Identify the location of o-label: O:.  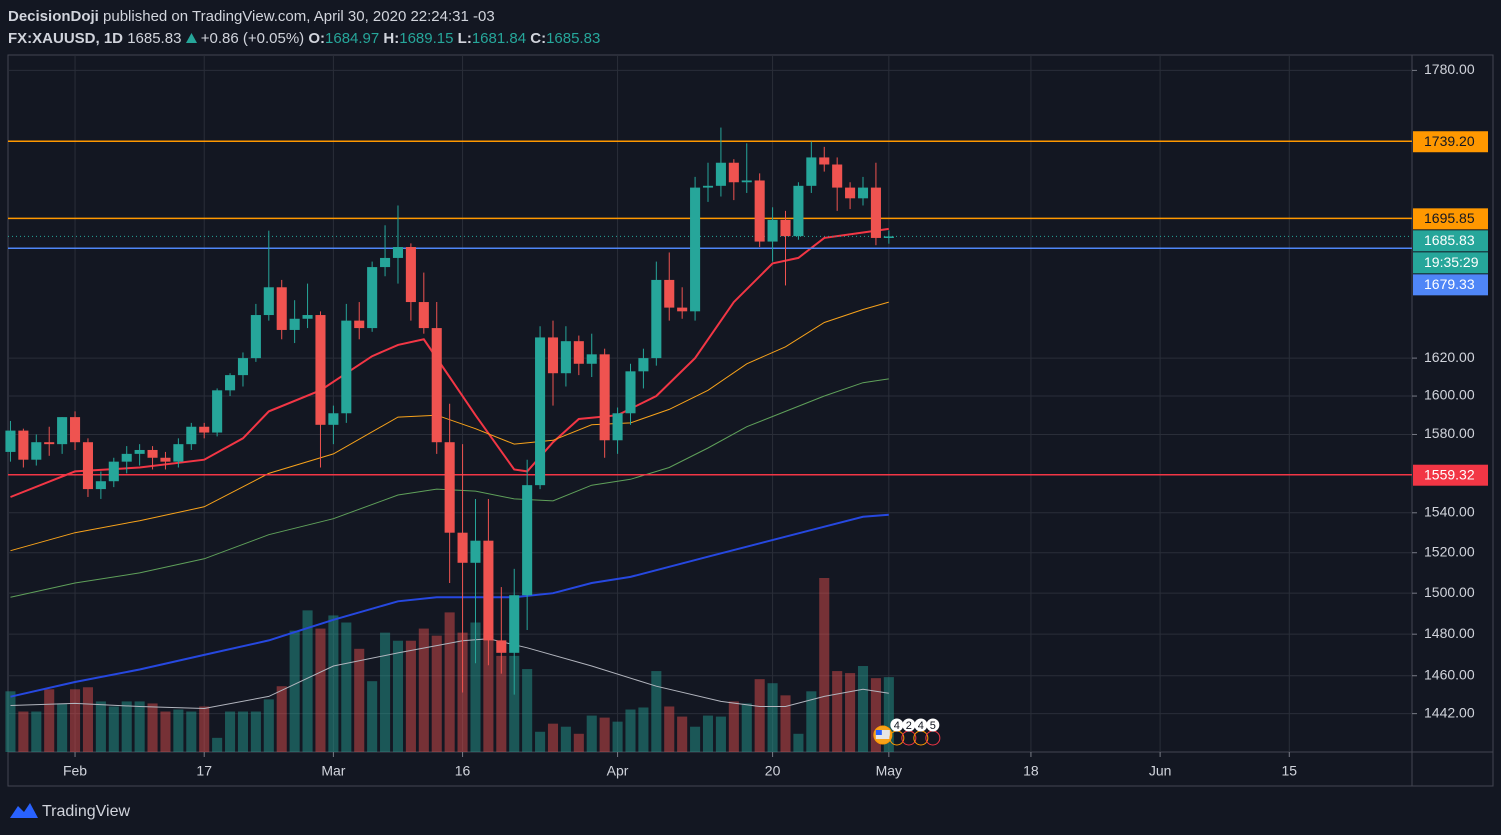
(317, 38).